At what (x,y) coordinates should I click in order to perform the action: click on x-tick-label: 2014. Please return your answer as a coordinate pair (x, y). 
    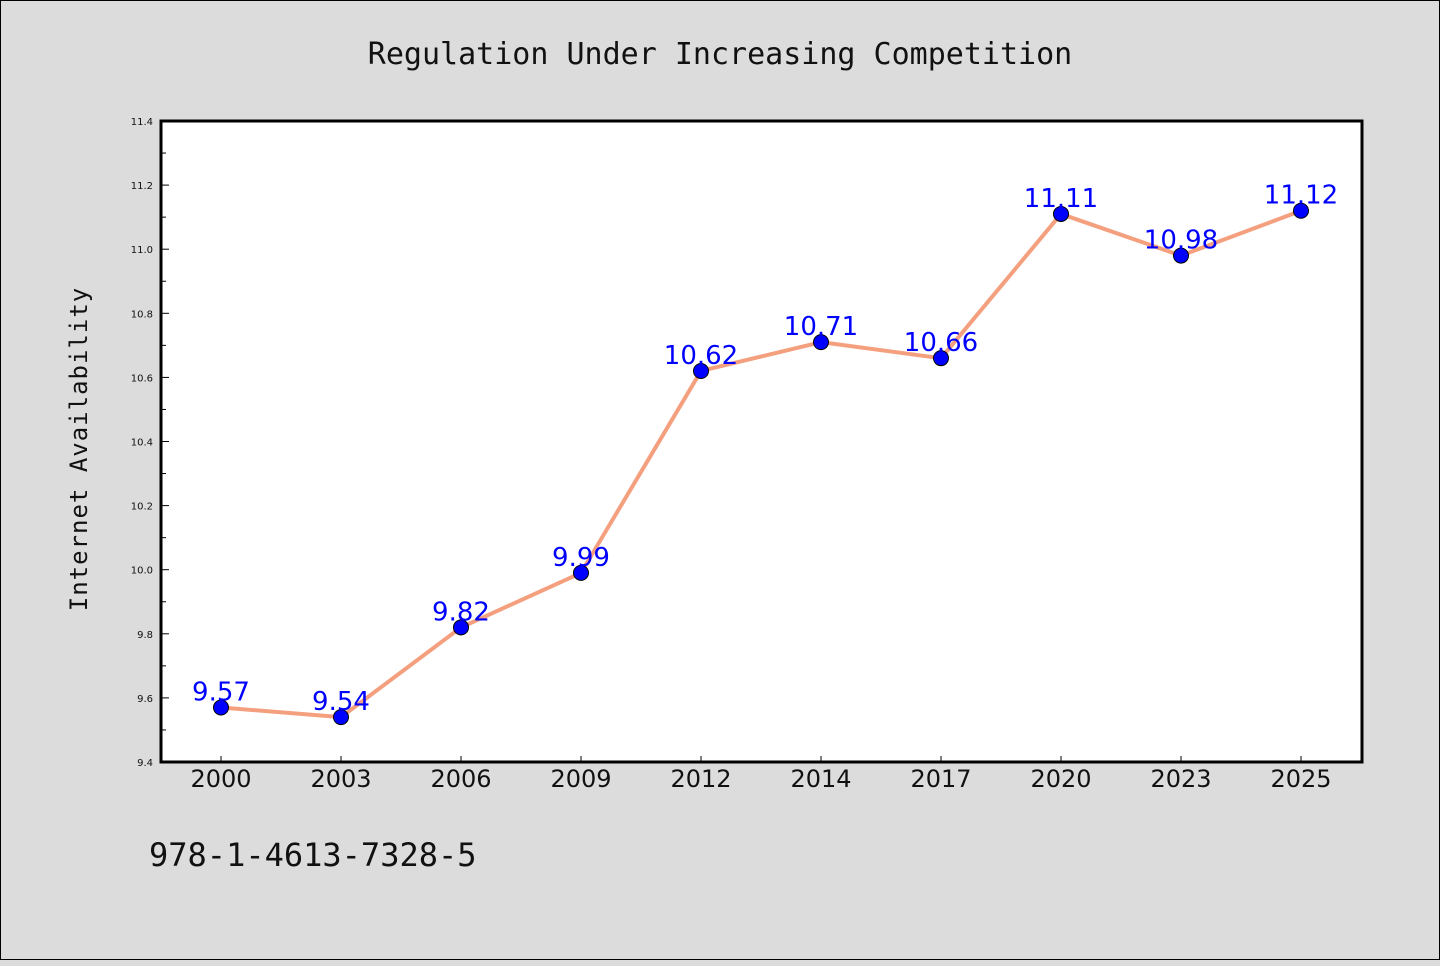
    Looking at the image, I should click on (820, 779).